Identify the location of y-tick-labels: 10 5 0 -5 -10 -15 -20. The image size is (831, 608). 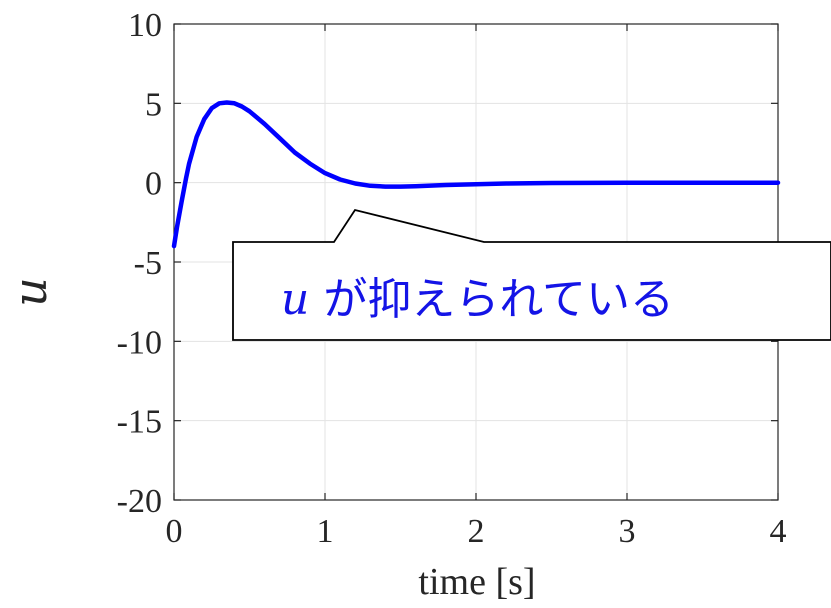
(139, 263).